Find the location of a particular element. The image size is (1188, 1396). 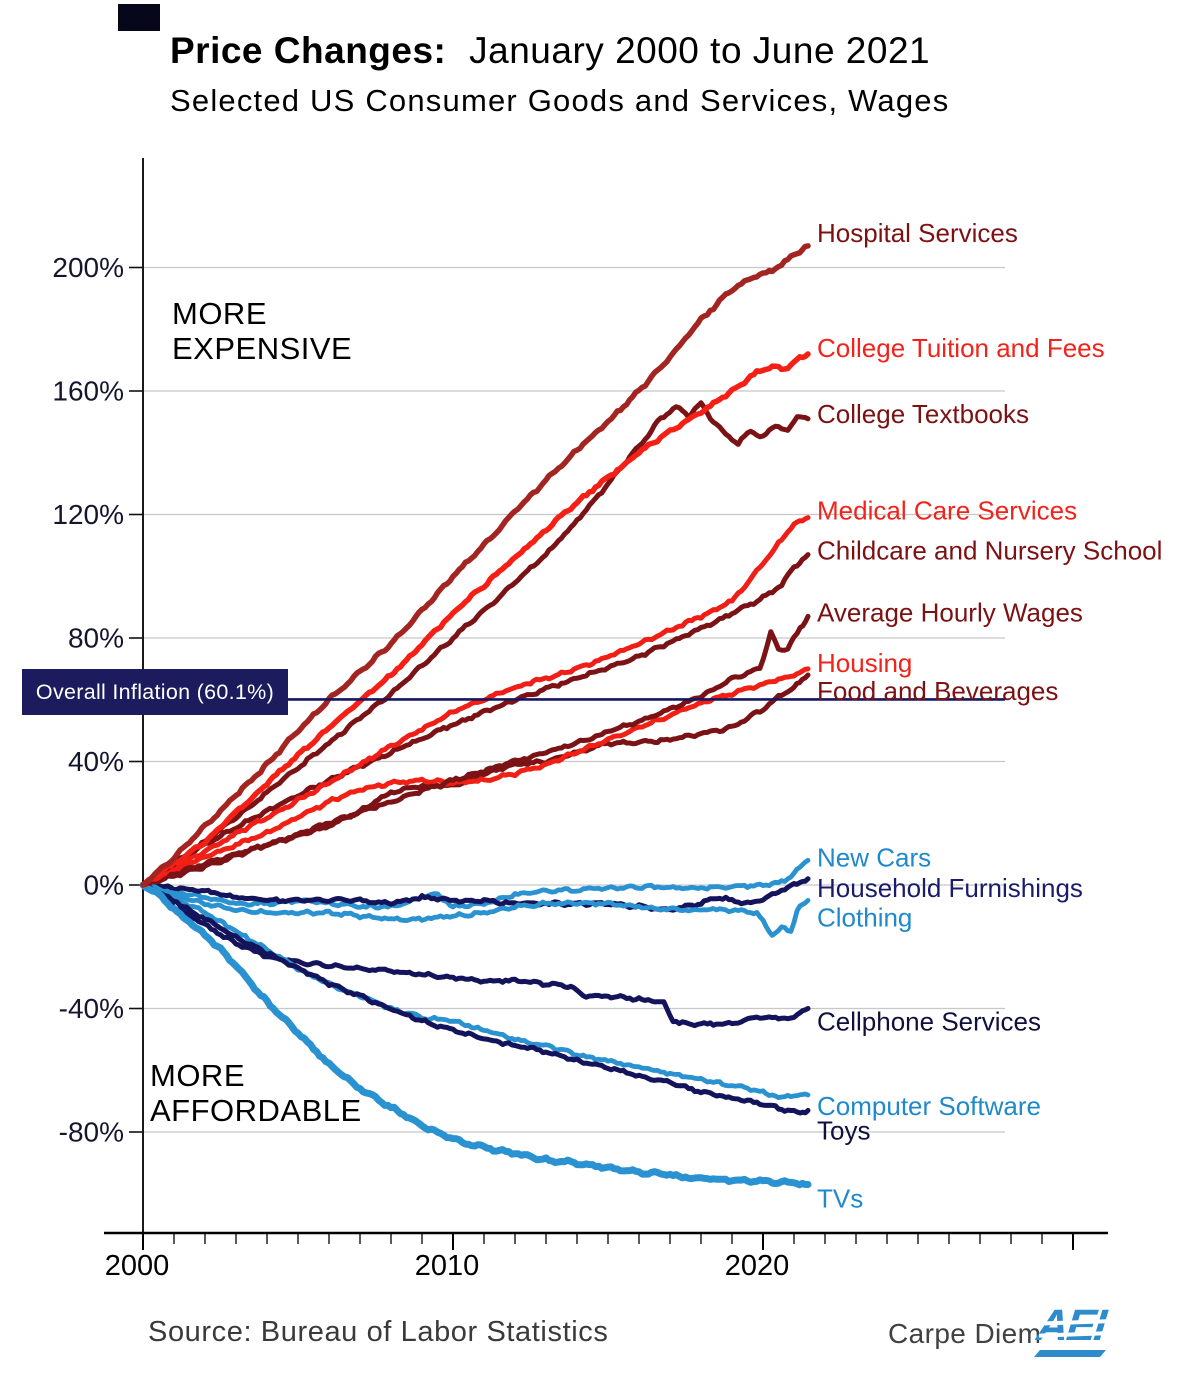

series-line-average-hourly-wages is located at coordinates (475, 750).